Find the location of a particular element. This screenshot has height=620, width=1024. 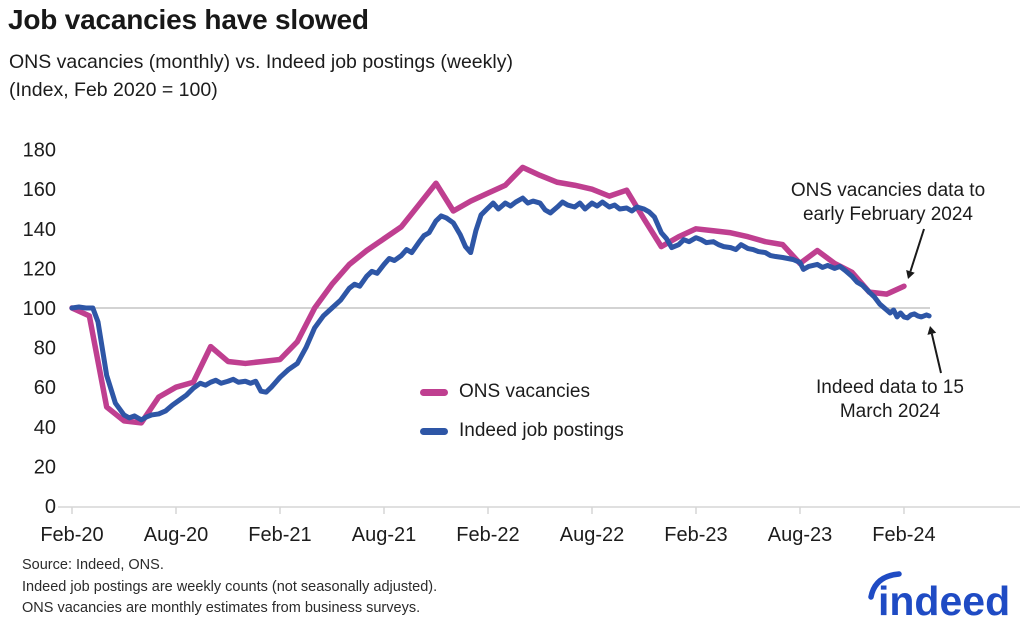

ons-vacancies-line-swatch-icon is located at coordinates (434, 392).